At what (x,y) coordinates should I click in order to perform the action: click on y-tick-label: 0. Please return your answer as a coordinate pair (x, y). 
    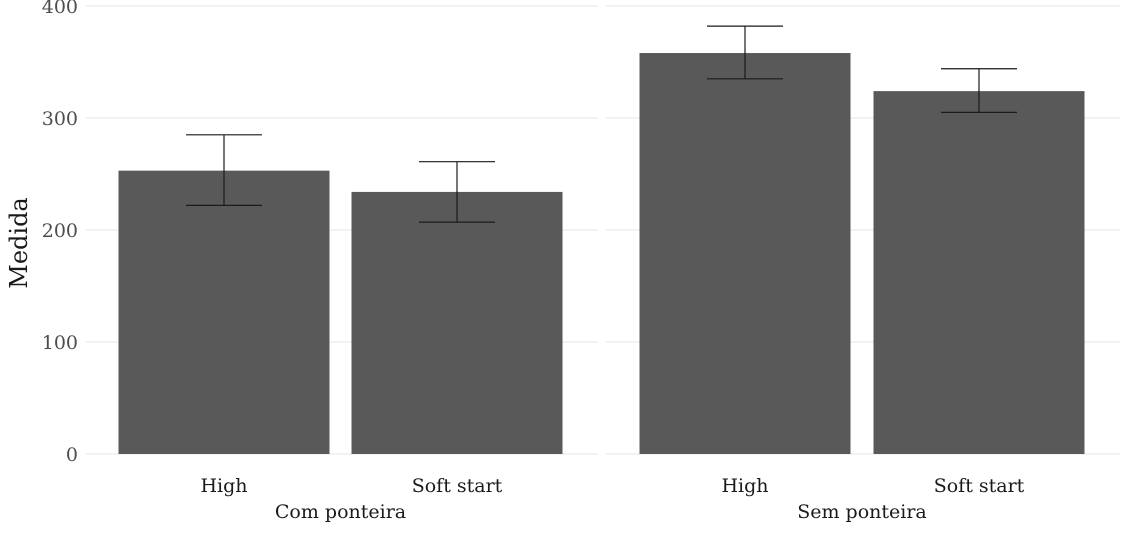
    Looking at the image, I should click on (72, 455).